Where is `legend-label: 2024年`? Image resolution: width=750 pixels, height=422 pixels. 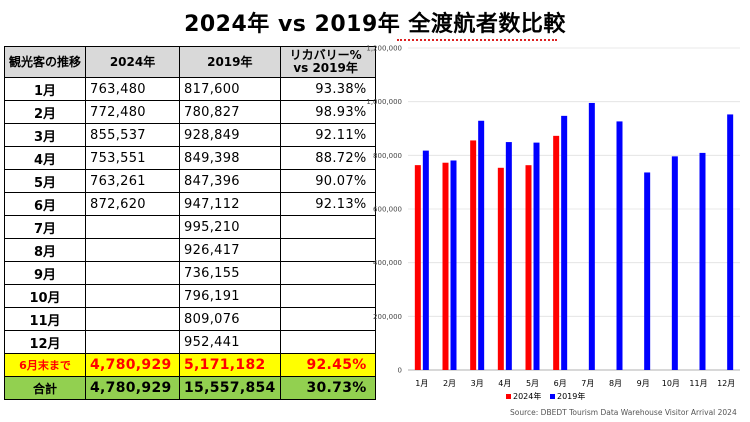 legend-label: 2024年 is located at coordinates (527, 396).